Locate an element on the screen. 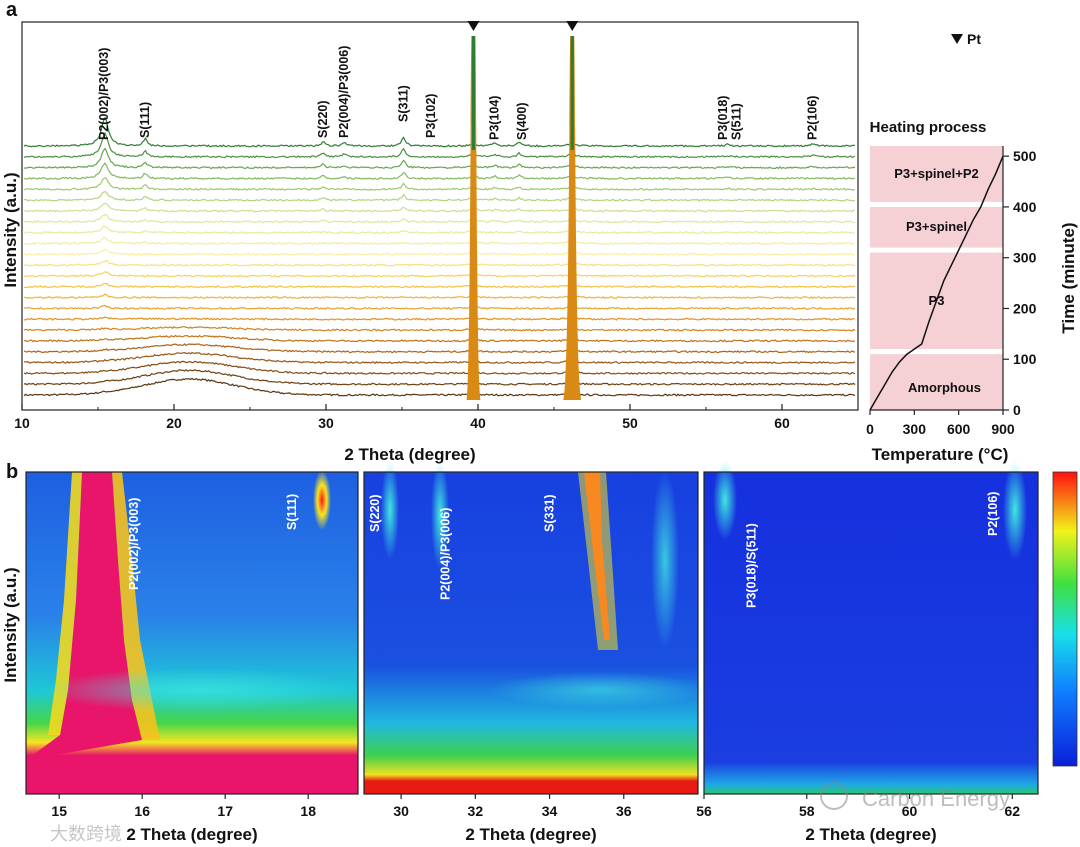 This screenshot has width=1080, height=847. heatmap-2-bg is located at coordinates (531, 633).